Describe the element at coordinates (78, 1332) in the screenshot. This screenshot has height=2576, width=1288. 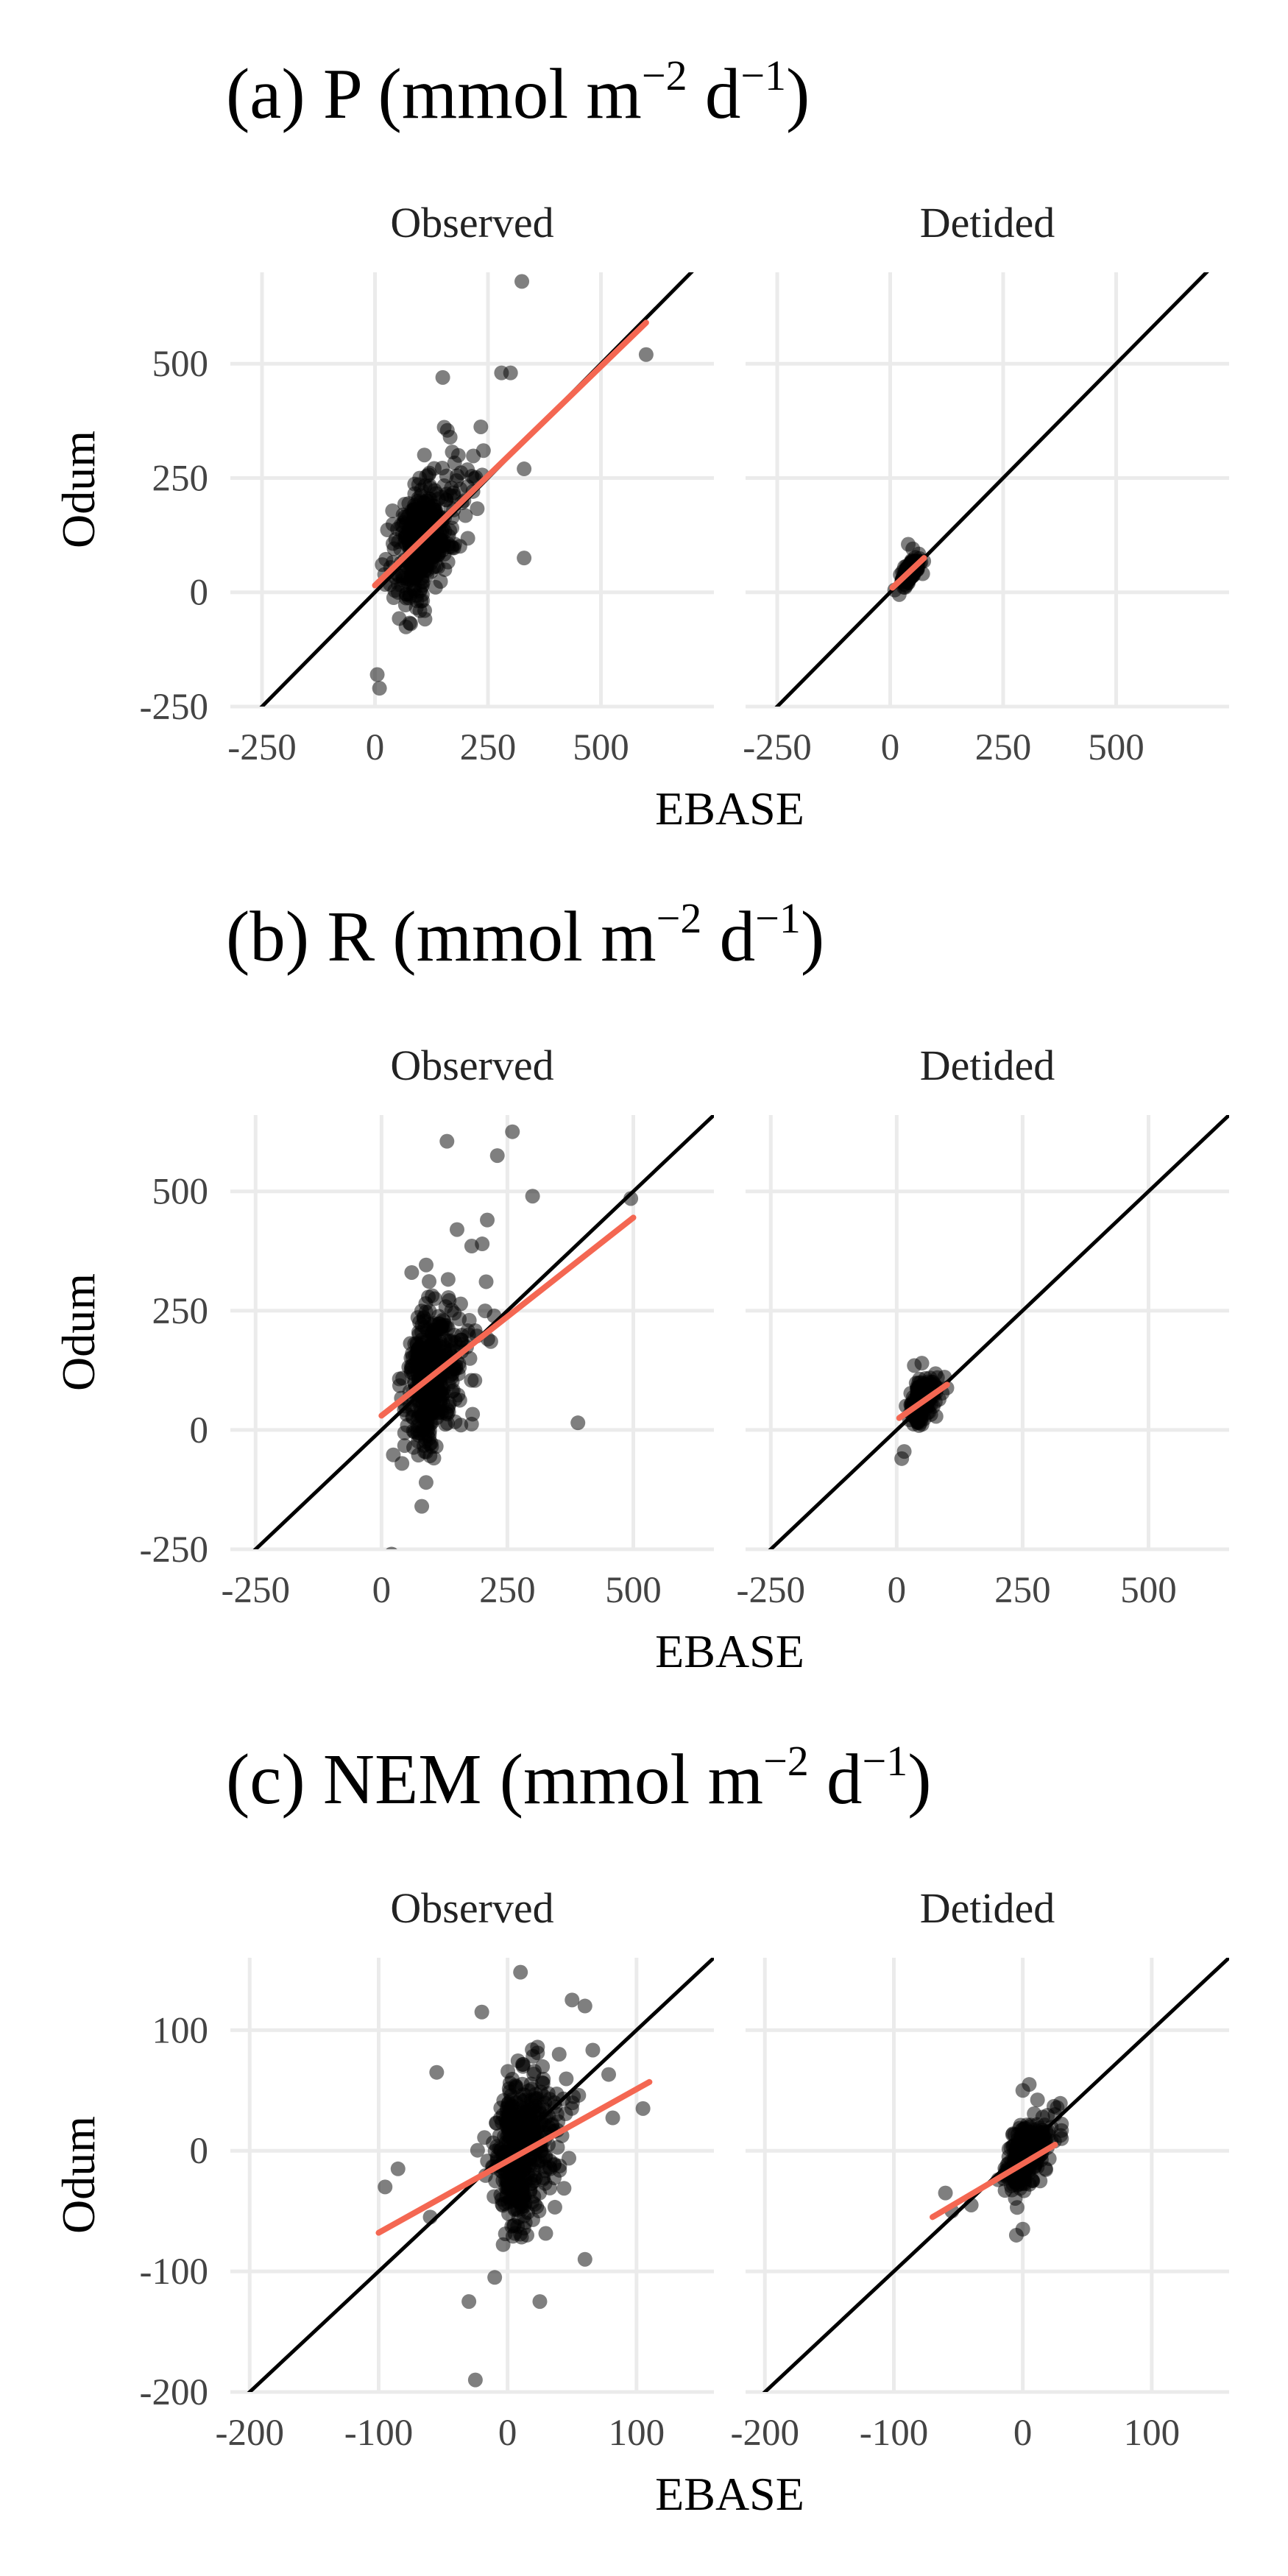
I see `y-axis-title: Odum` at that location.